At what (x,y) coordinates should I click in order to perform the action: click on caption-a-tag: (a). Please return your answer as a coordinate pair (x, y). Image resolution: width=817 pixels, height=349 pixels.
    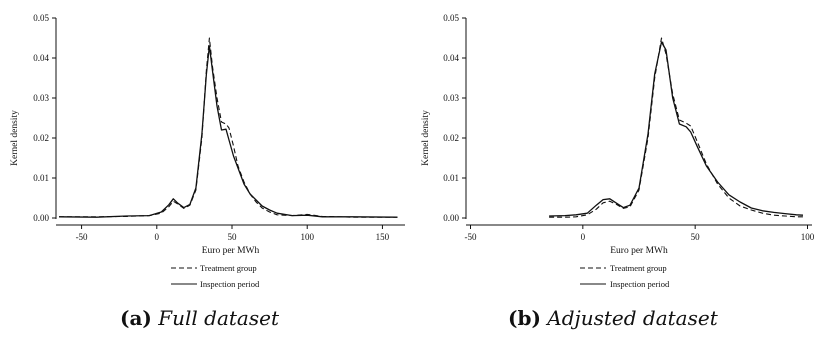
    Looking at the image, I should click on (136, 318).